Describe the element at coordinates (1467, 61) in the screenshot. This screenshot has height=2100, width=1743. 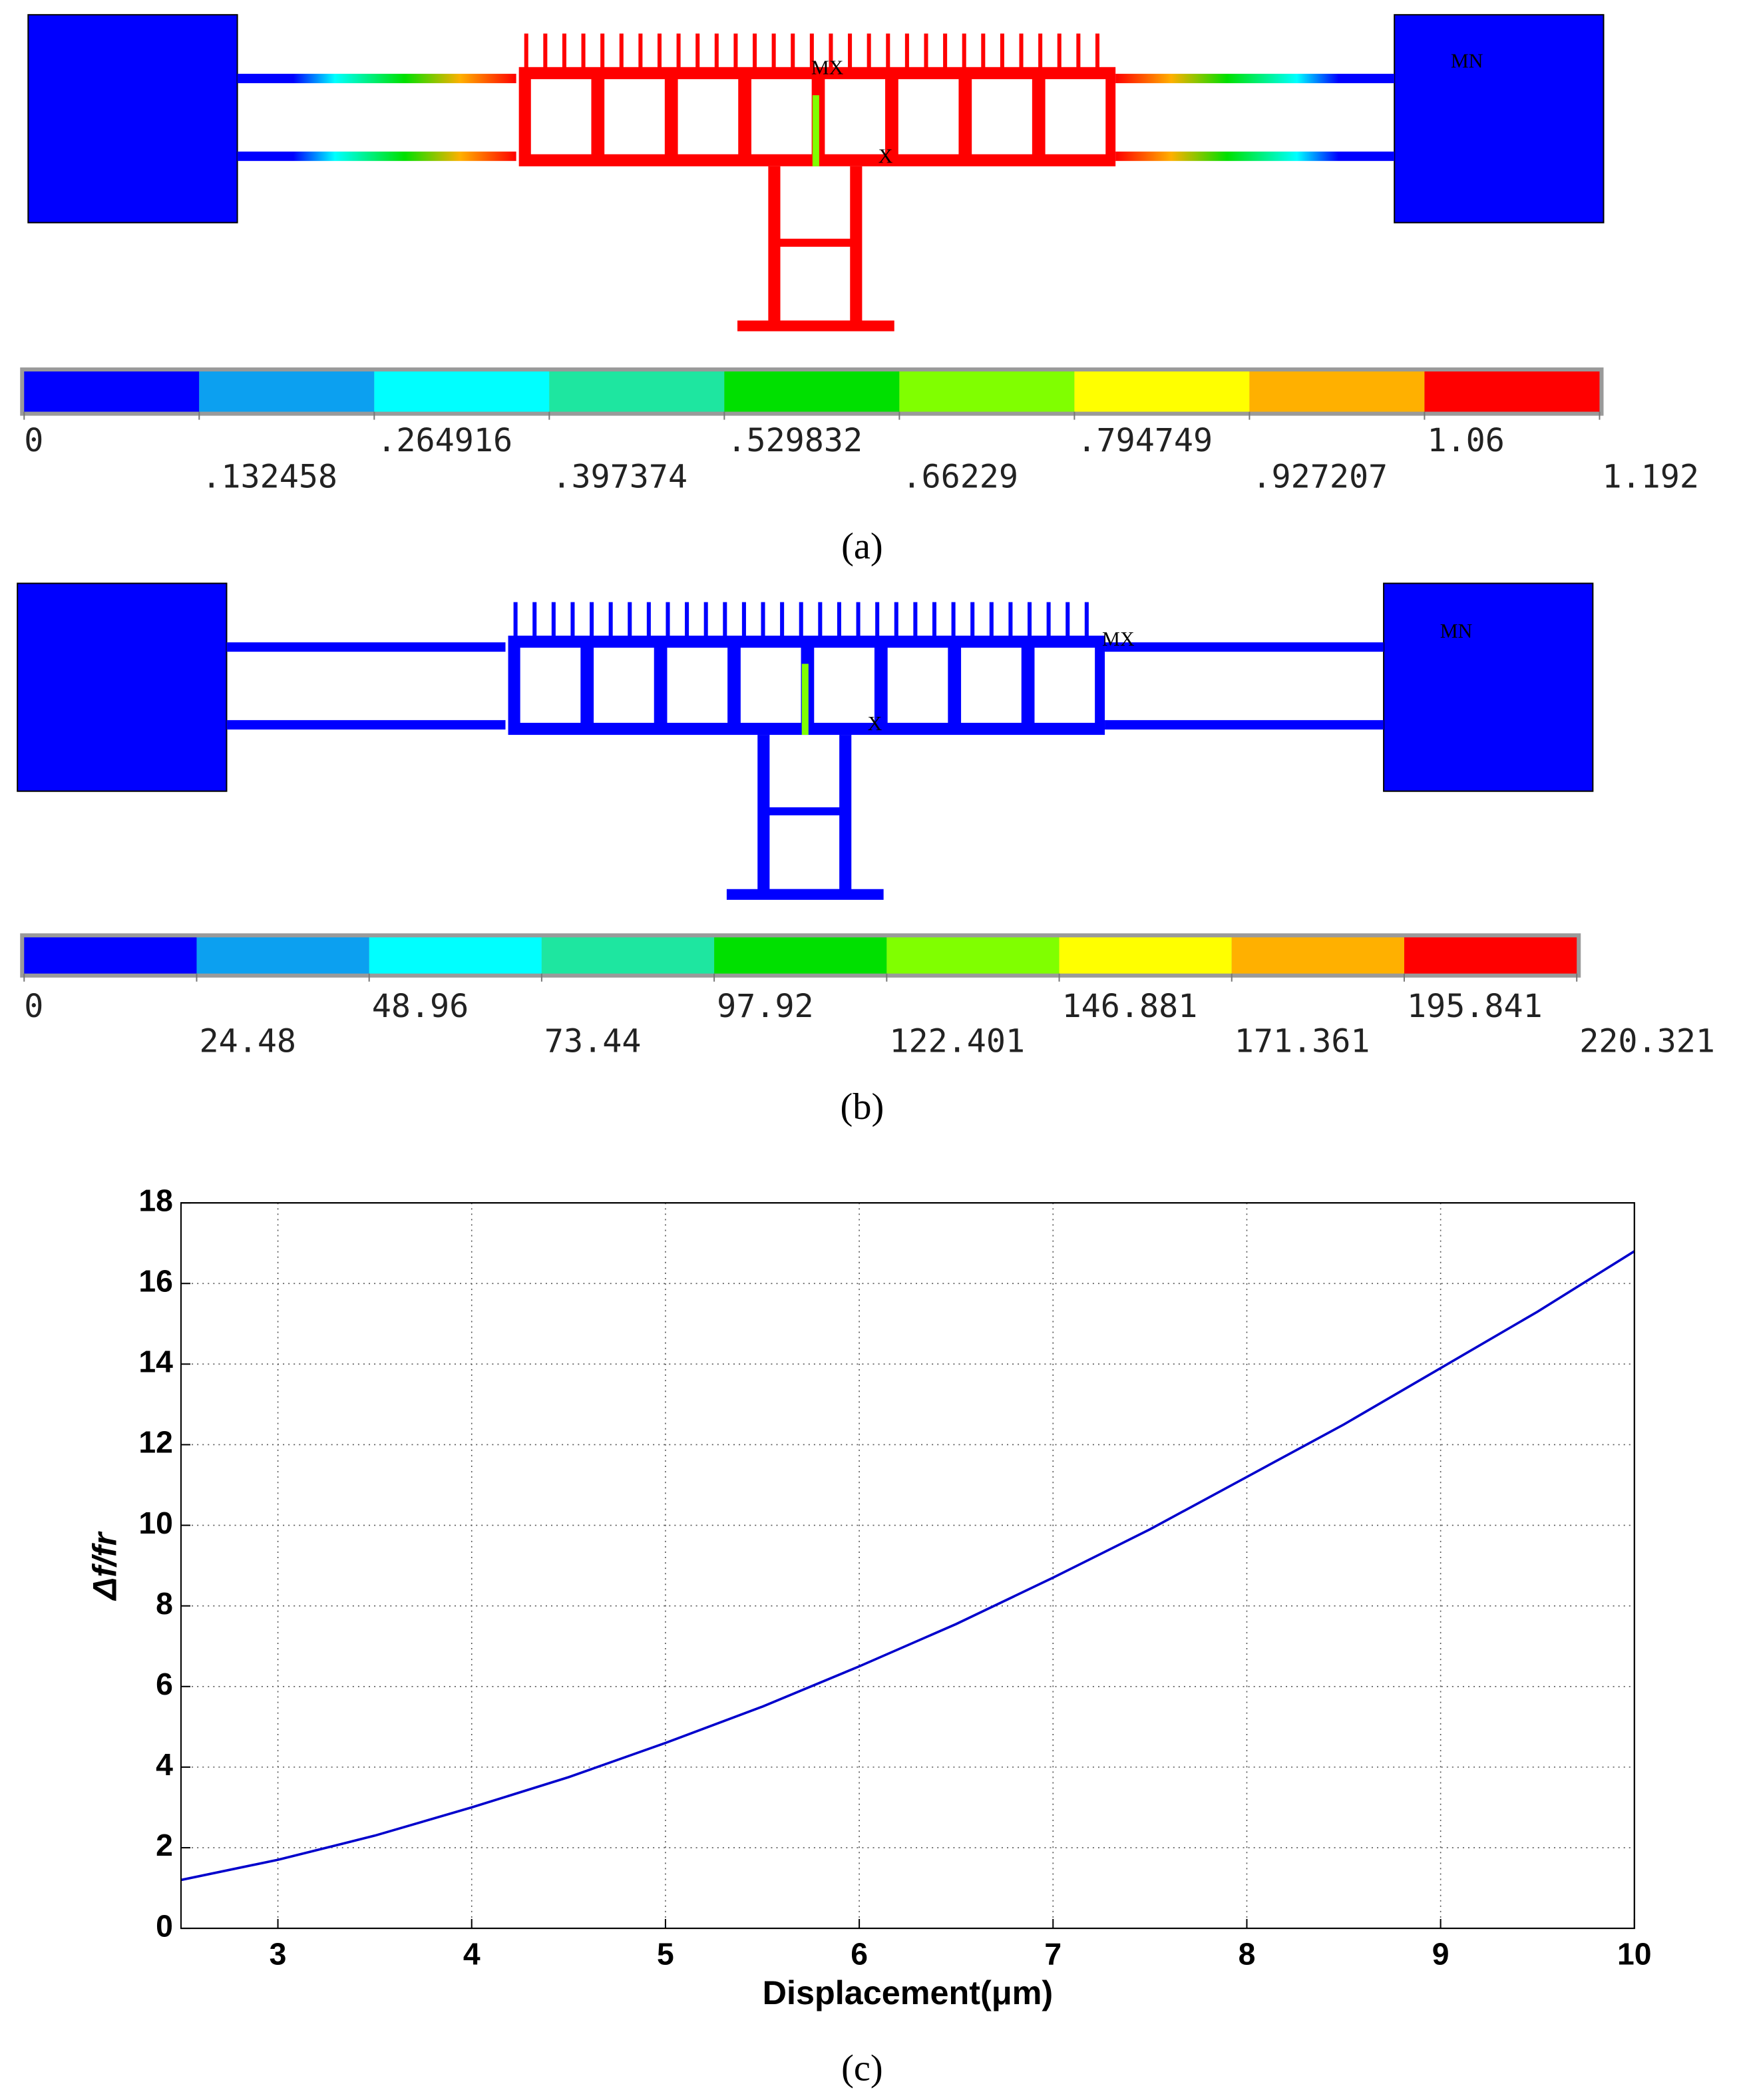
I see `annotation: MN` at that location.